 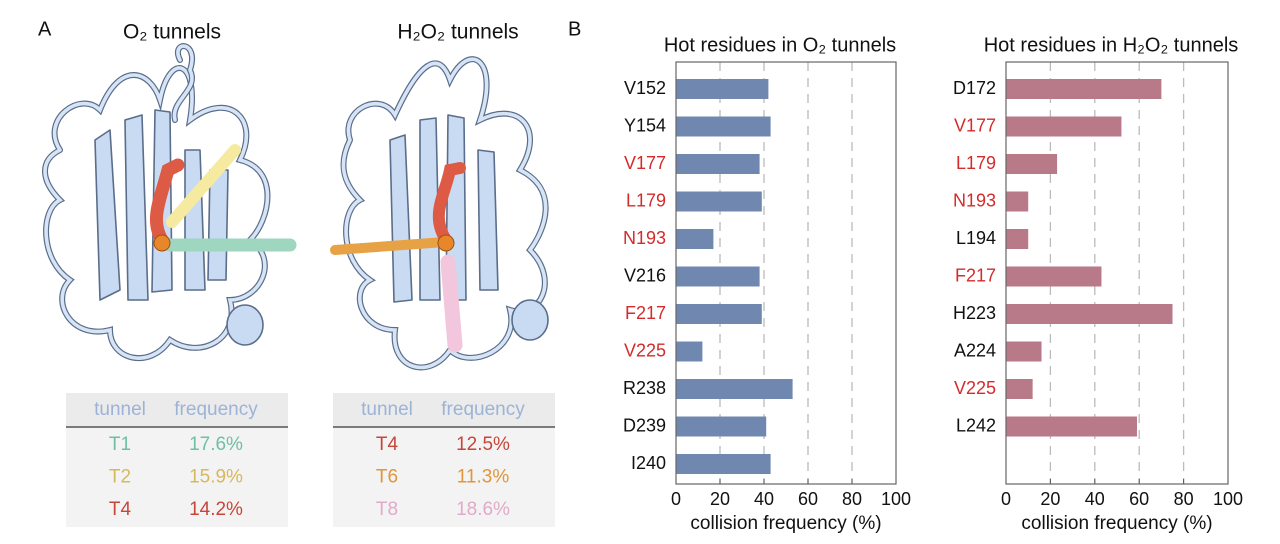 What do you see at coordinates (1111, 45) in the screenshot?
I see `chart-title: Hot residues in H₂O₂ tunnels` at bounding box center [1111, 45].